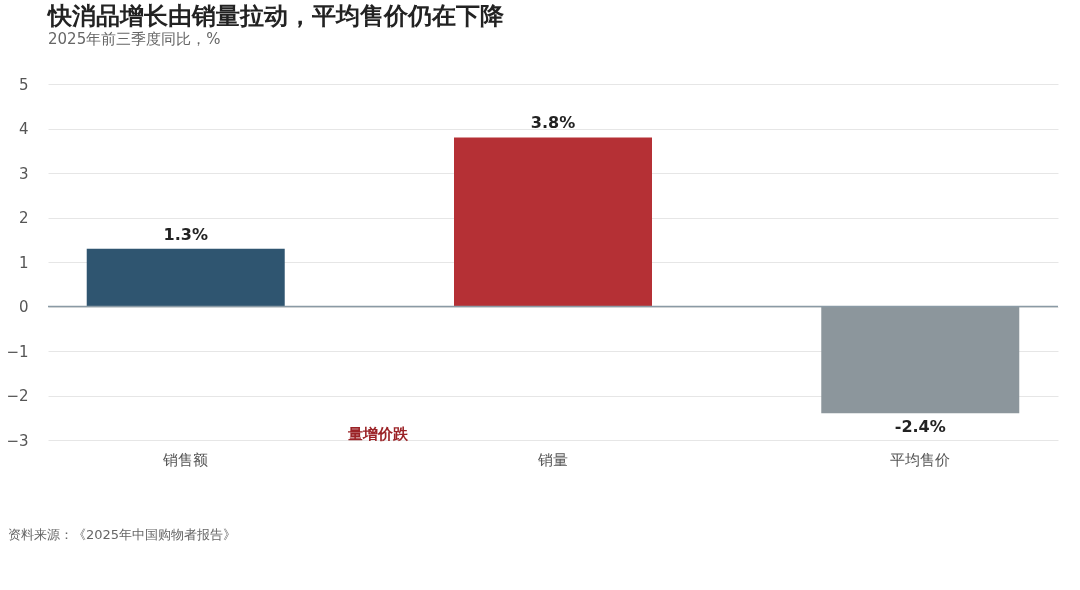 This screenshot has height=590, width=1080. Describe the element at coordinates (920, 459) in the screenshot. I see `x-tick-label: 平均售价` at that location.